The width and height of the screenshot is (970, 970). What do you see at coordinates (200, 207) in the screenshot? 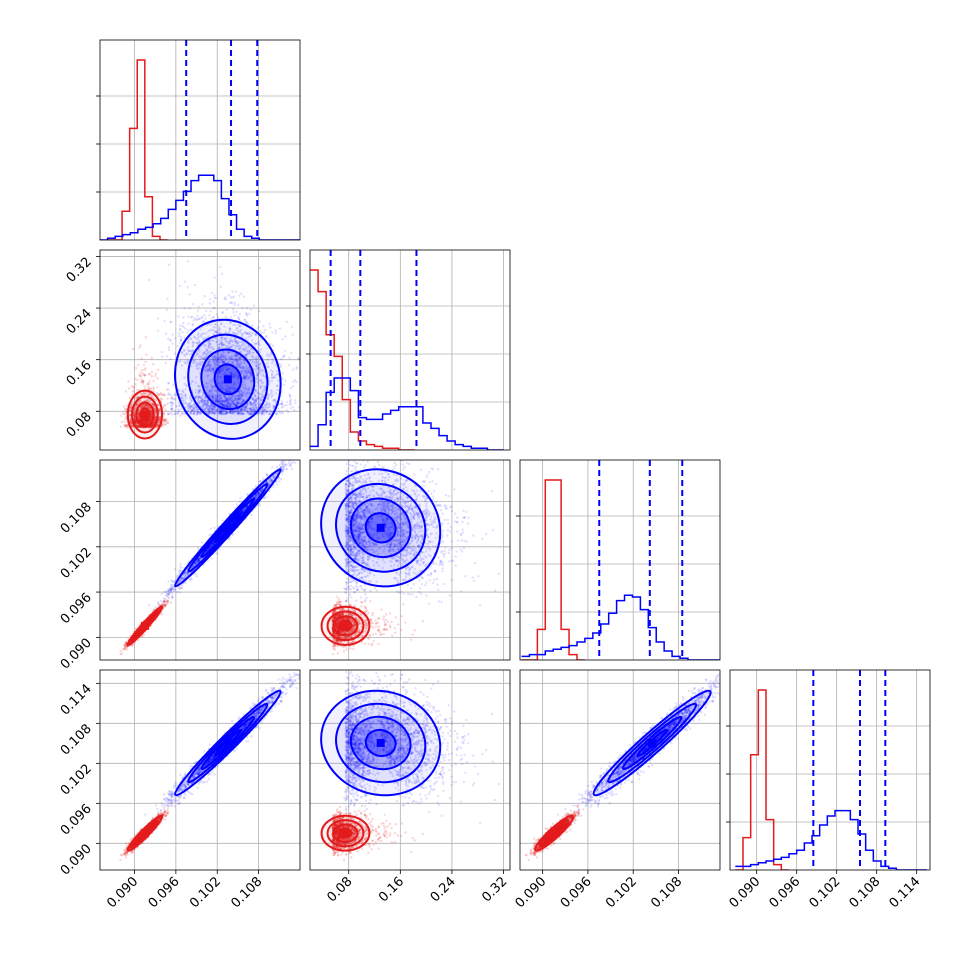
I see `histogram-blue` at bounding box center [200, 207].